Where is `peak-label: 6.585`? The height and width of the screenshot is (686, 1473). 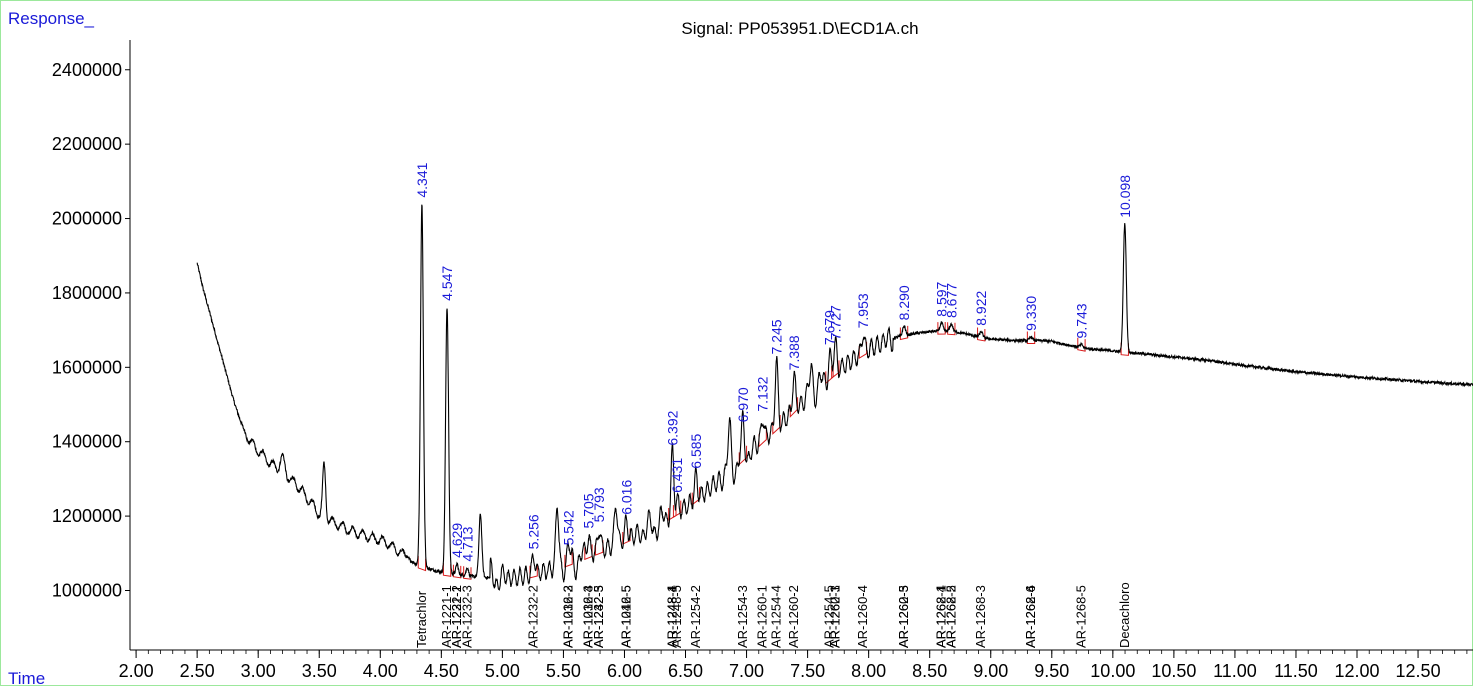
peak-label: 6.585 is located at coordinates (696, 450).